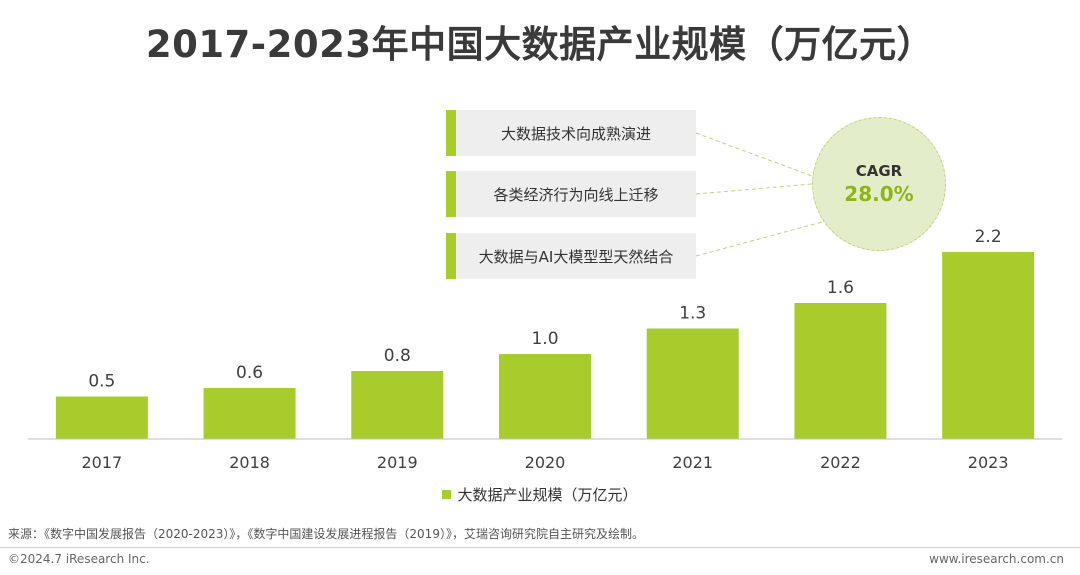  What do you see at coordinates (692, 383) in the screenshot?
I see `bar-2021` at bounding box center [692, 383].